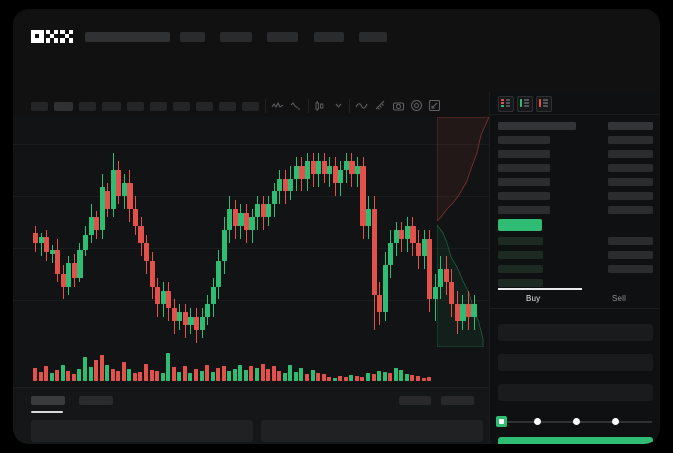 This screenshot has height=453, width=673. I want to click on chevron-down-icon, so click(338, 105).